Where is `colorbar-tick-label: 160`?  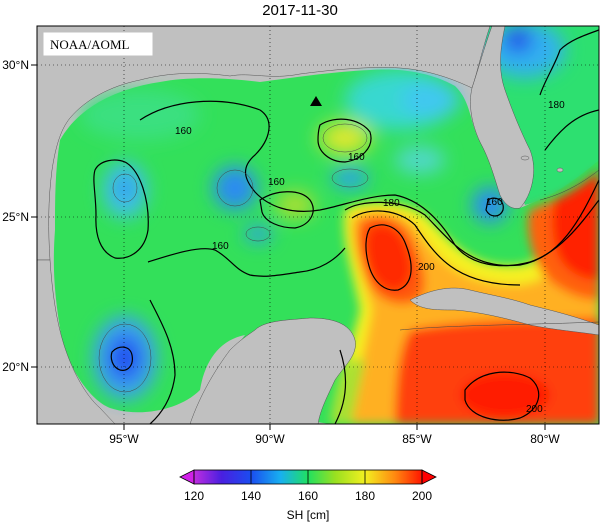
colorbar-tick-label: 160 is located at coordinates (308, 496).